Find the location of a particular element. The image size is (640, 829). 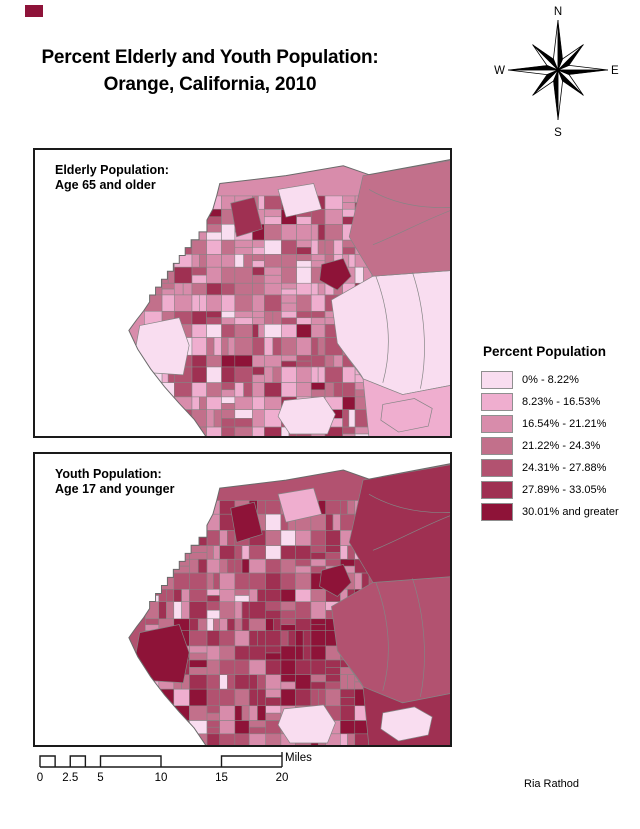

svg-text: 10 is located at coordinates (161, 778).